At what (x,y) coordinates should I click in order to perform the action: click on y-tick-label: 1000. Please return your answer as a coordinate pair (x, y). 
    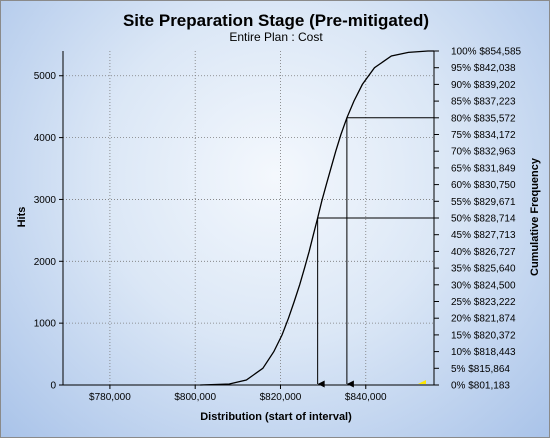
    Looking at the image, I should click on (45, 324).